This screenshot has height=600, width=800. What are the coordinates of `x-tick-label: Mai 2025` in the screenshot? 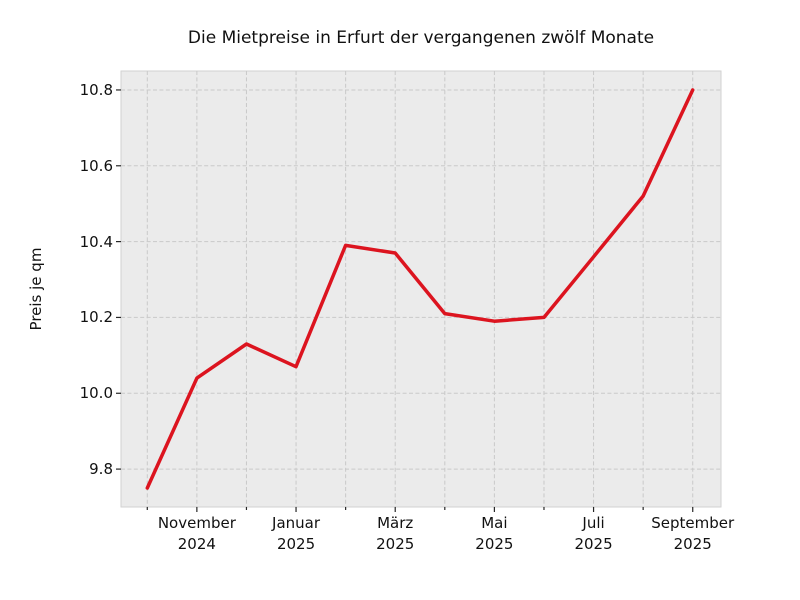 It's located at (494, 534).